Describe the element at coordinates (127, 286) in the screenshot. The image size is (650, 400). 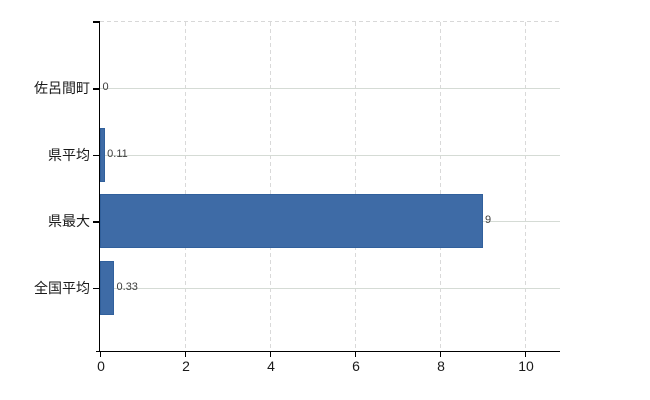
I see `value-label: 0.33` at that location.